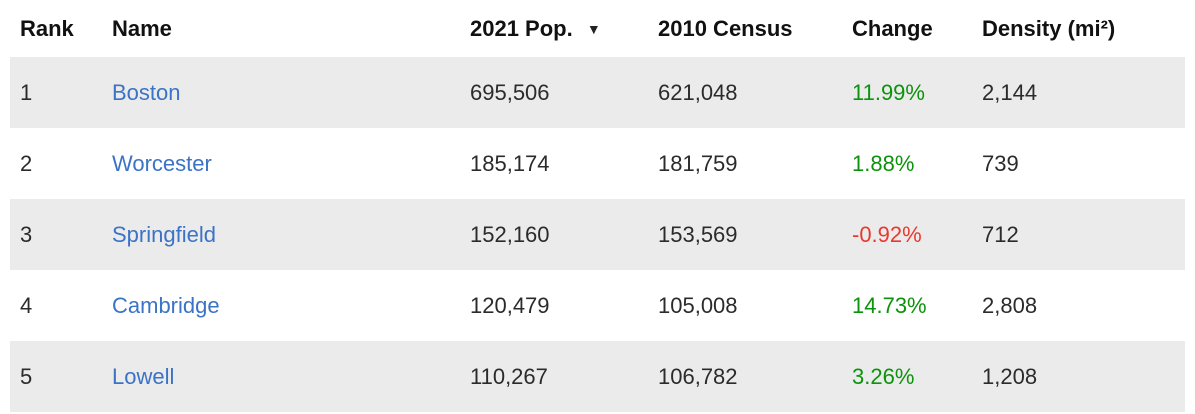  Describe the element at coordinates (291, 376) in the screenshot. I see `name-cell: Lowell` at that location.